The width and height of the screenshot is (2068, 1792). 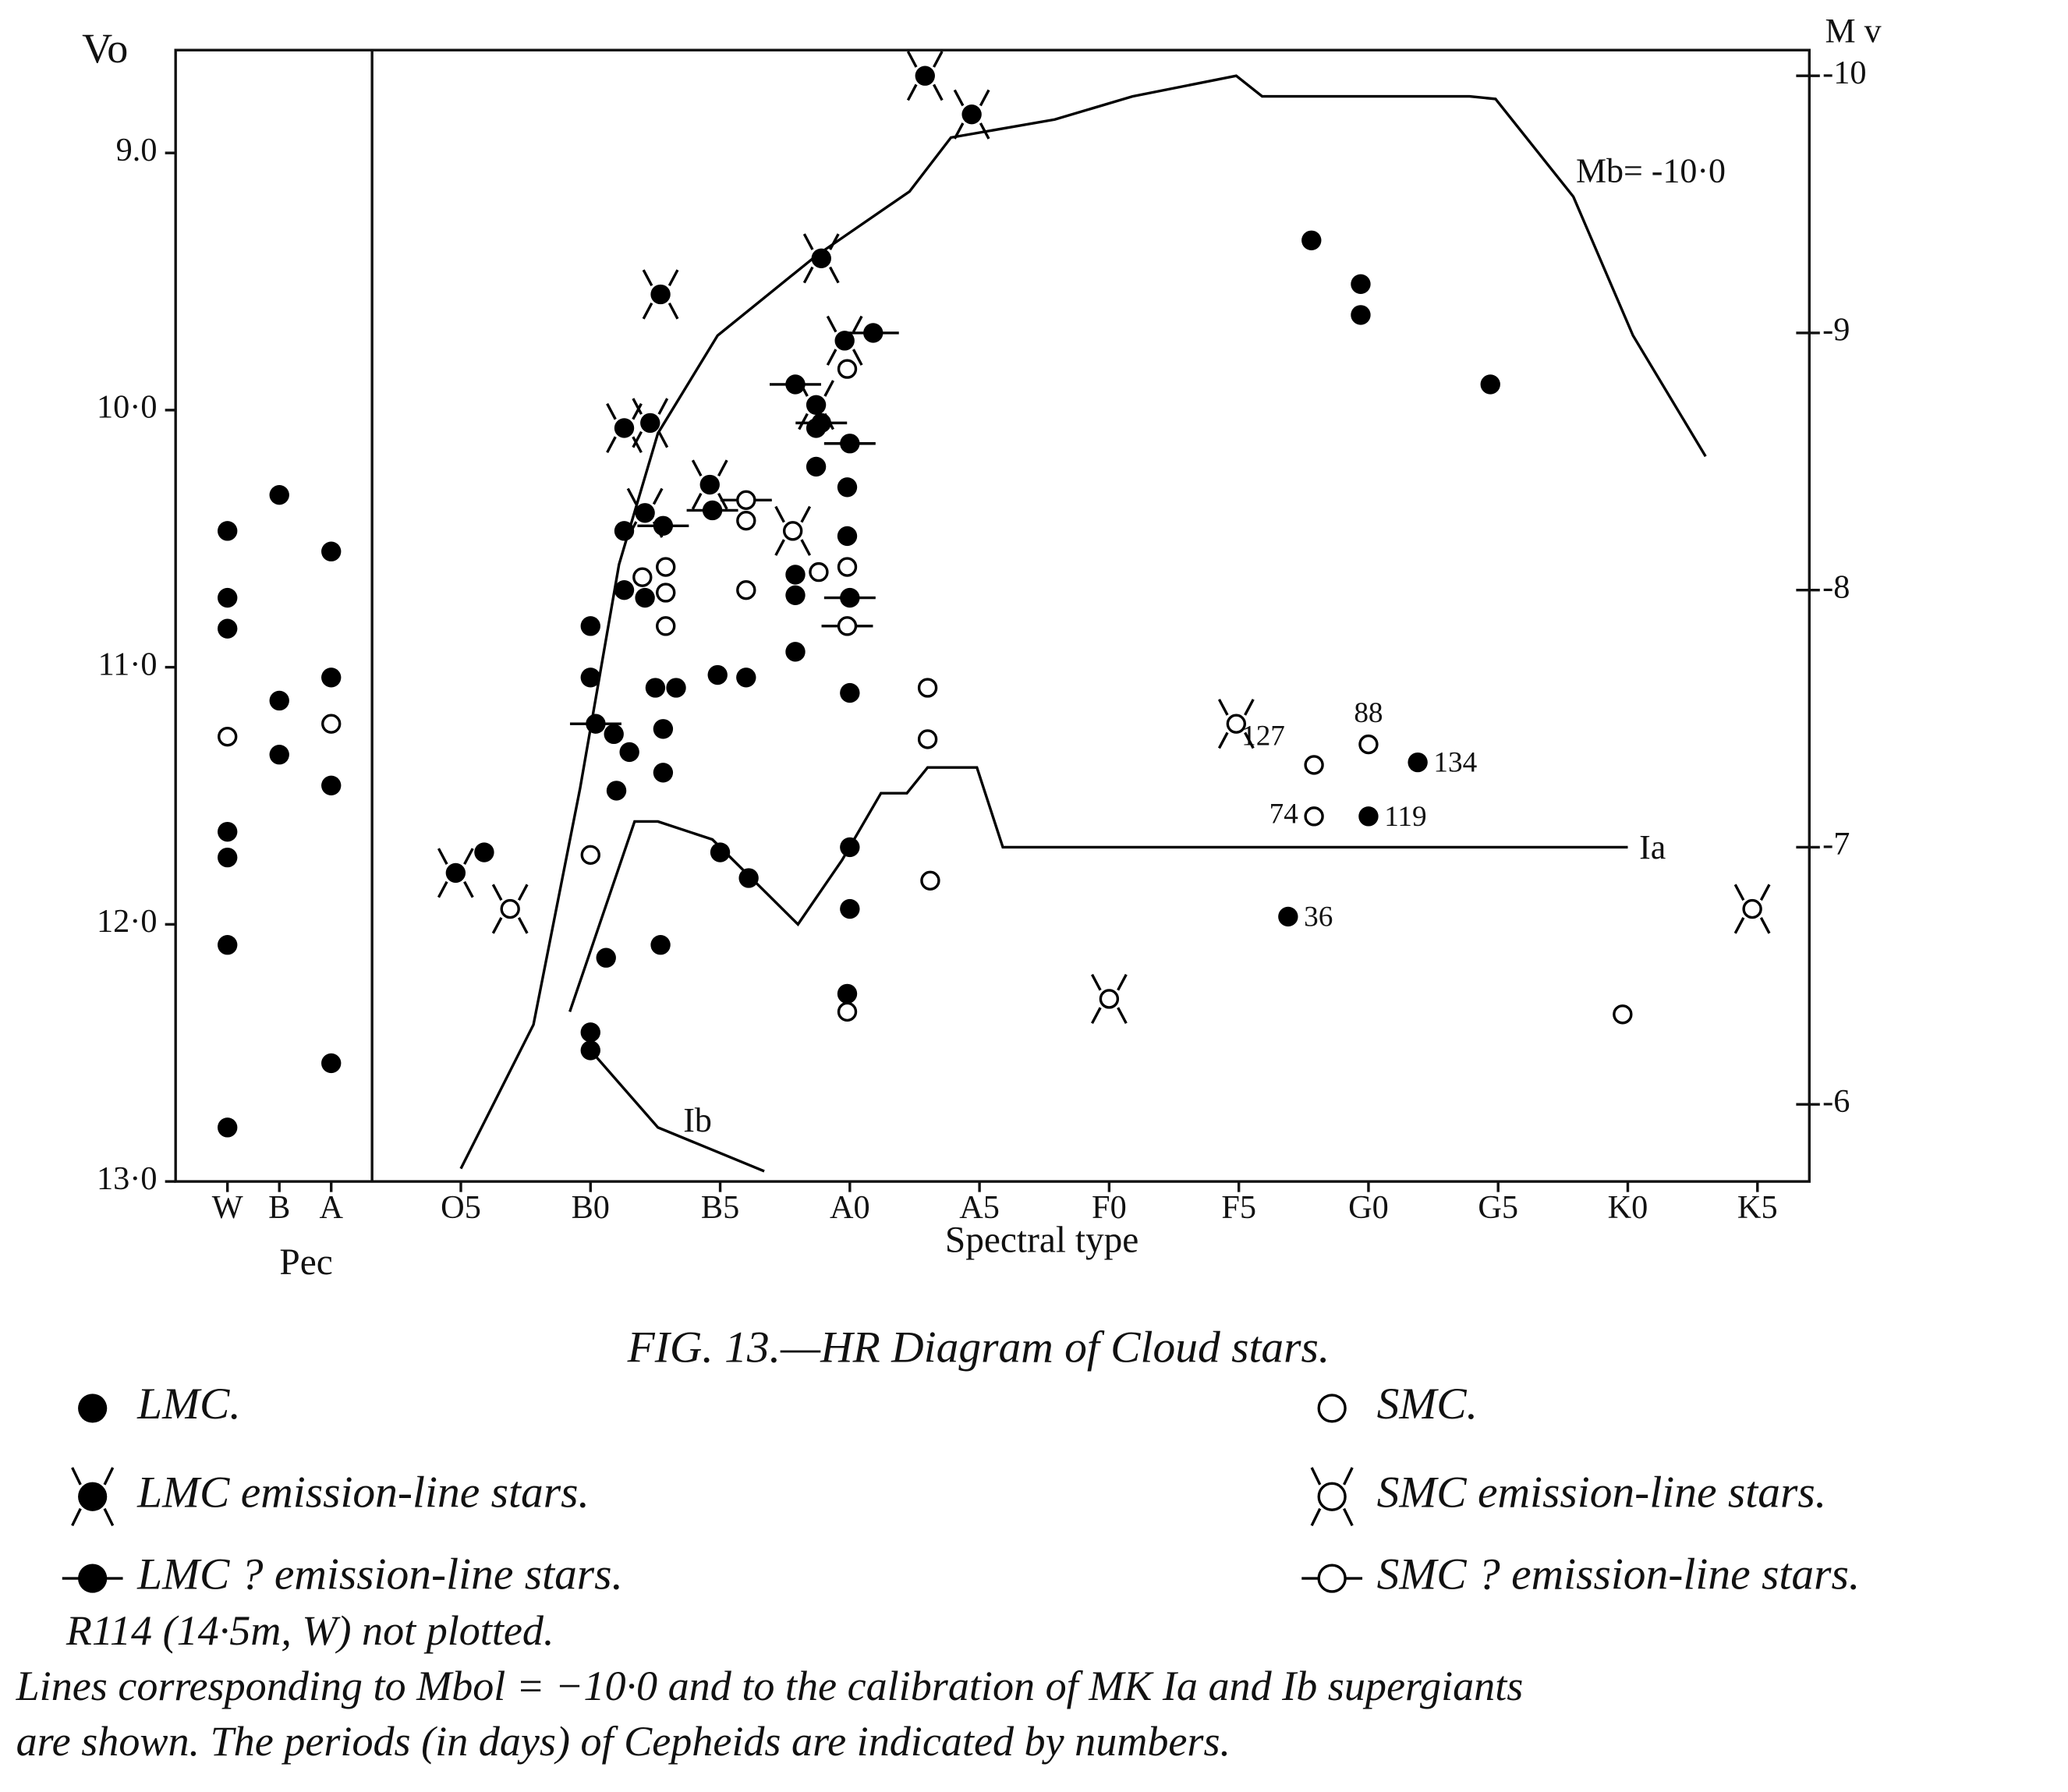 What do you see at coordinates (127, 921) in the screenshot?
I see `y-tick-label: 12·0` at bounding box center [127, 921].